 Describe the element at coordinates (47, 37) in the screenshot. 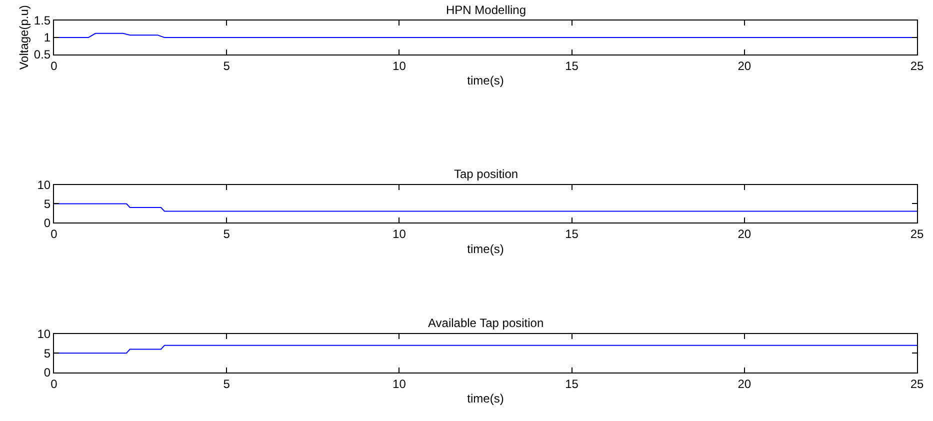

I see `y-tick-label: 1` at that location.